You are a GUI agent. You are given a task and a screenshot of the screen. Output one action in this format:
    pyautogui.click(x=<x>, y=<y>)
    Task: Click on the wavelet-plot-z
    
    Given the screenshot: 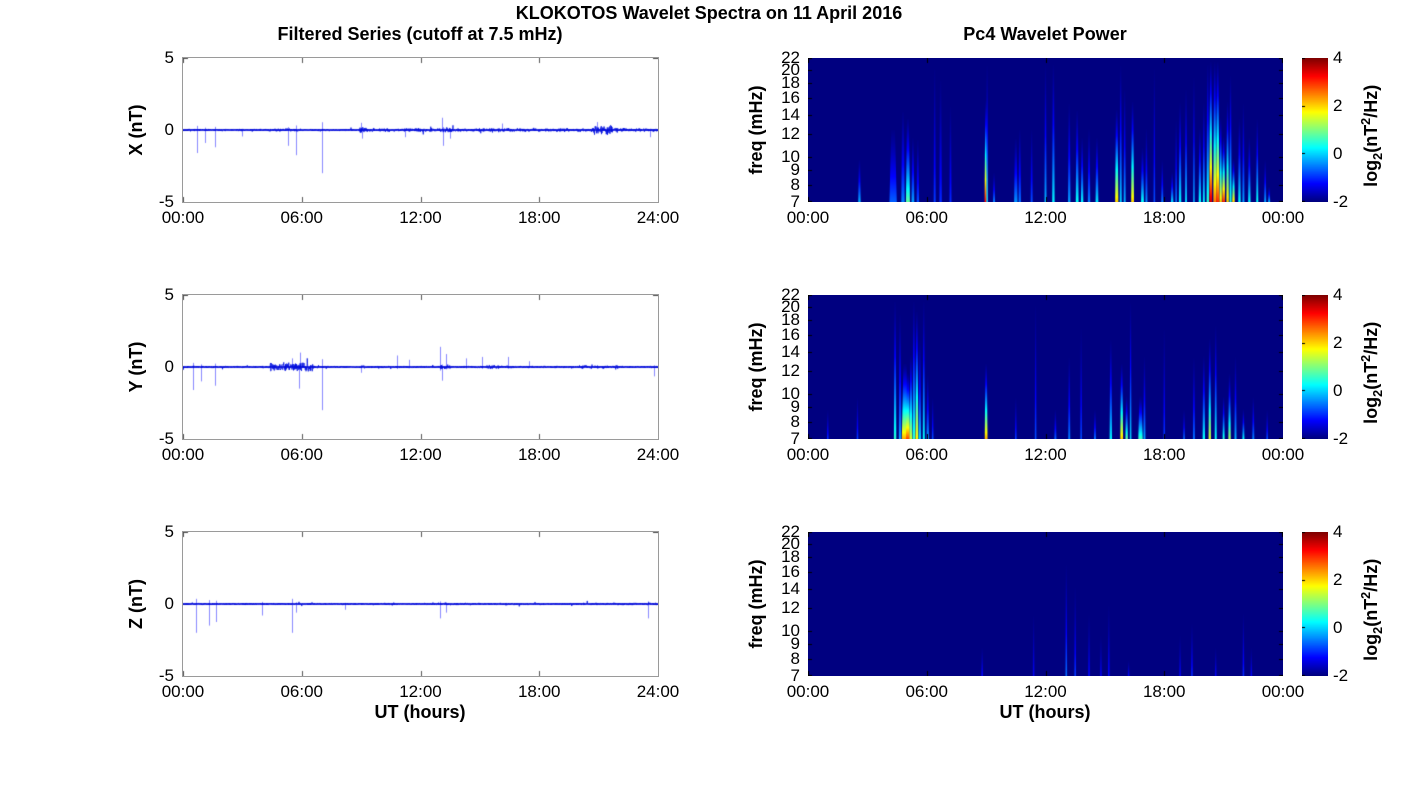 What is the action you would take?
    pyautogui.click(x=1045, y=604)
    